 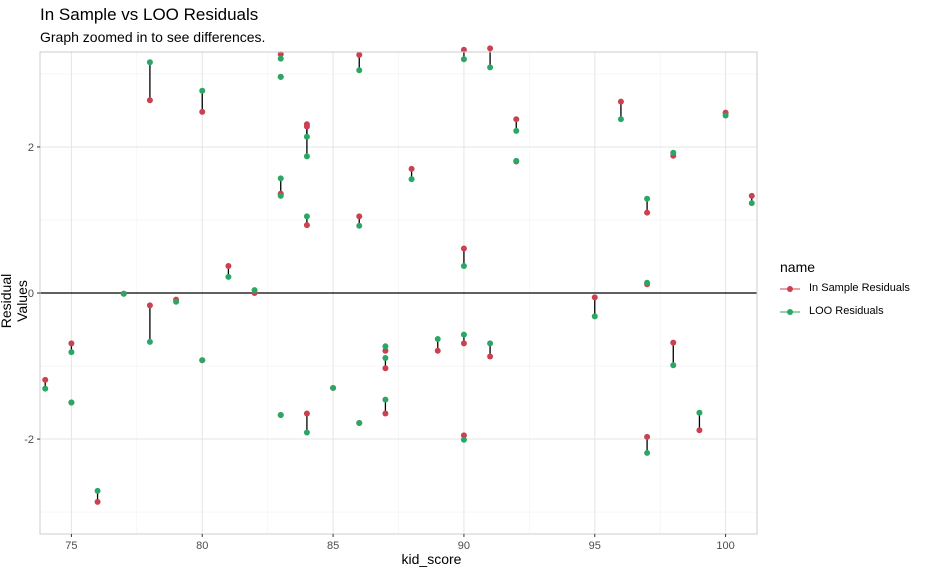 What do you see at coordinates (15, 301) in the screenshot?
I see `y-axis-label: Residual Values` at bounding box center [15, 301].